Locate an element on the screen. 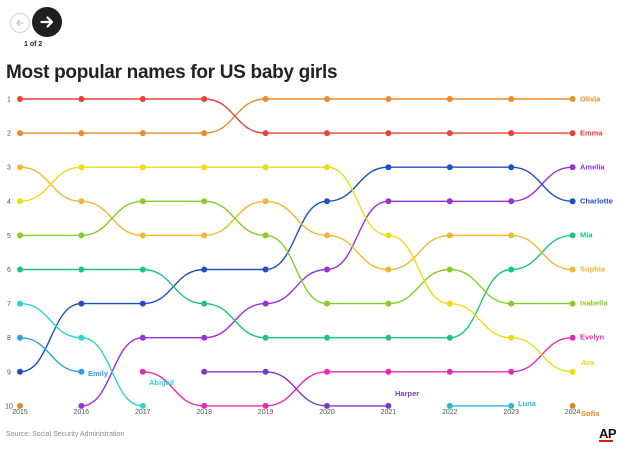 The height and width of the screenshot is (451, 620). source-note: Source: Social Security Administration is located at coordinates (65, 434).